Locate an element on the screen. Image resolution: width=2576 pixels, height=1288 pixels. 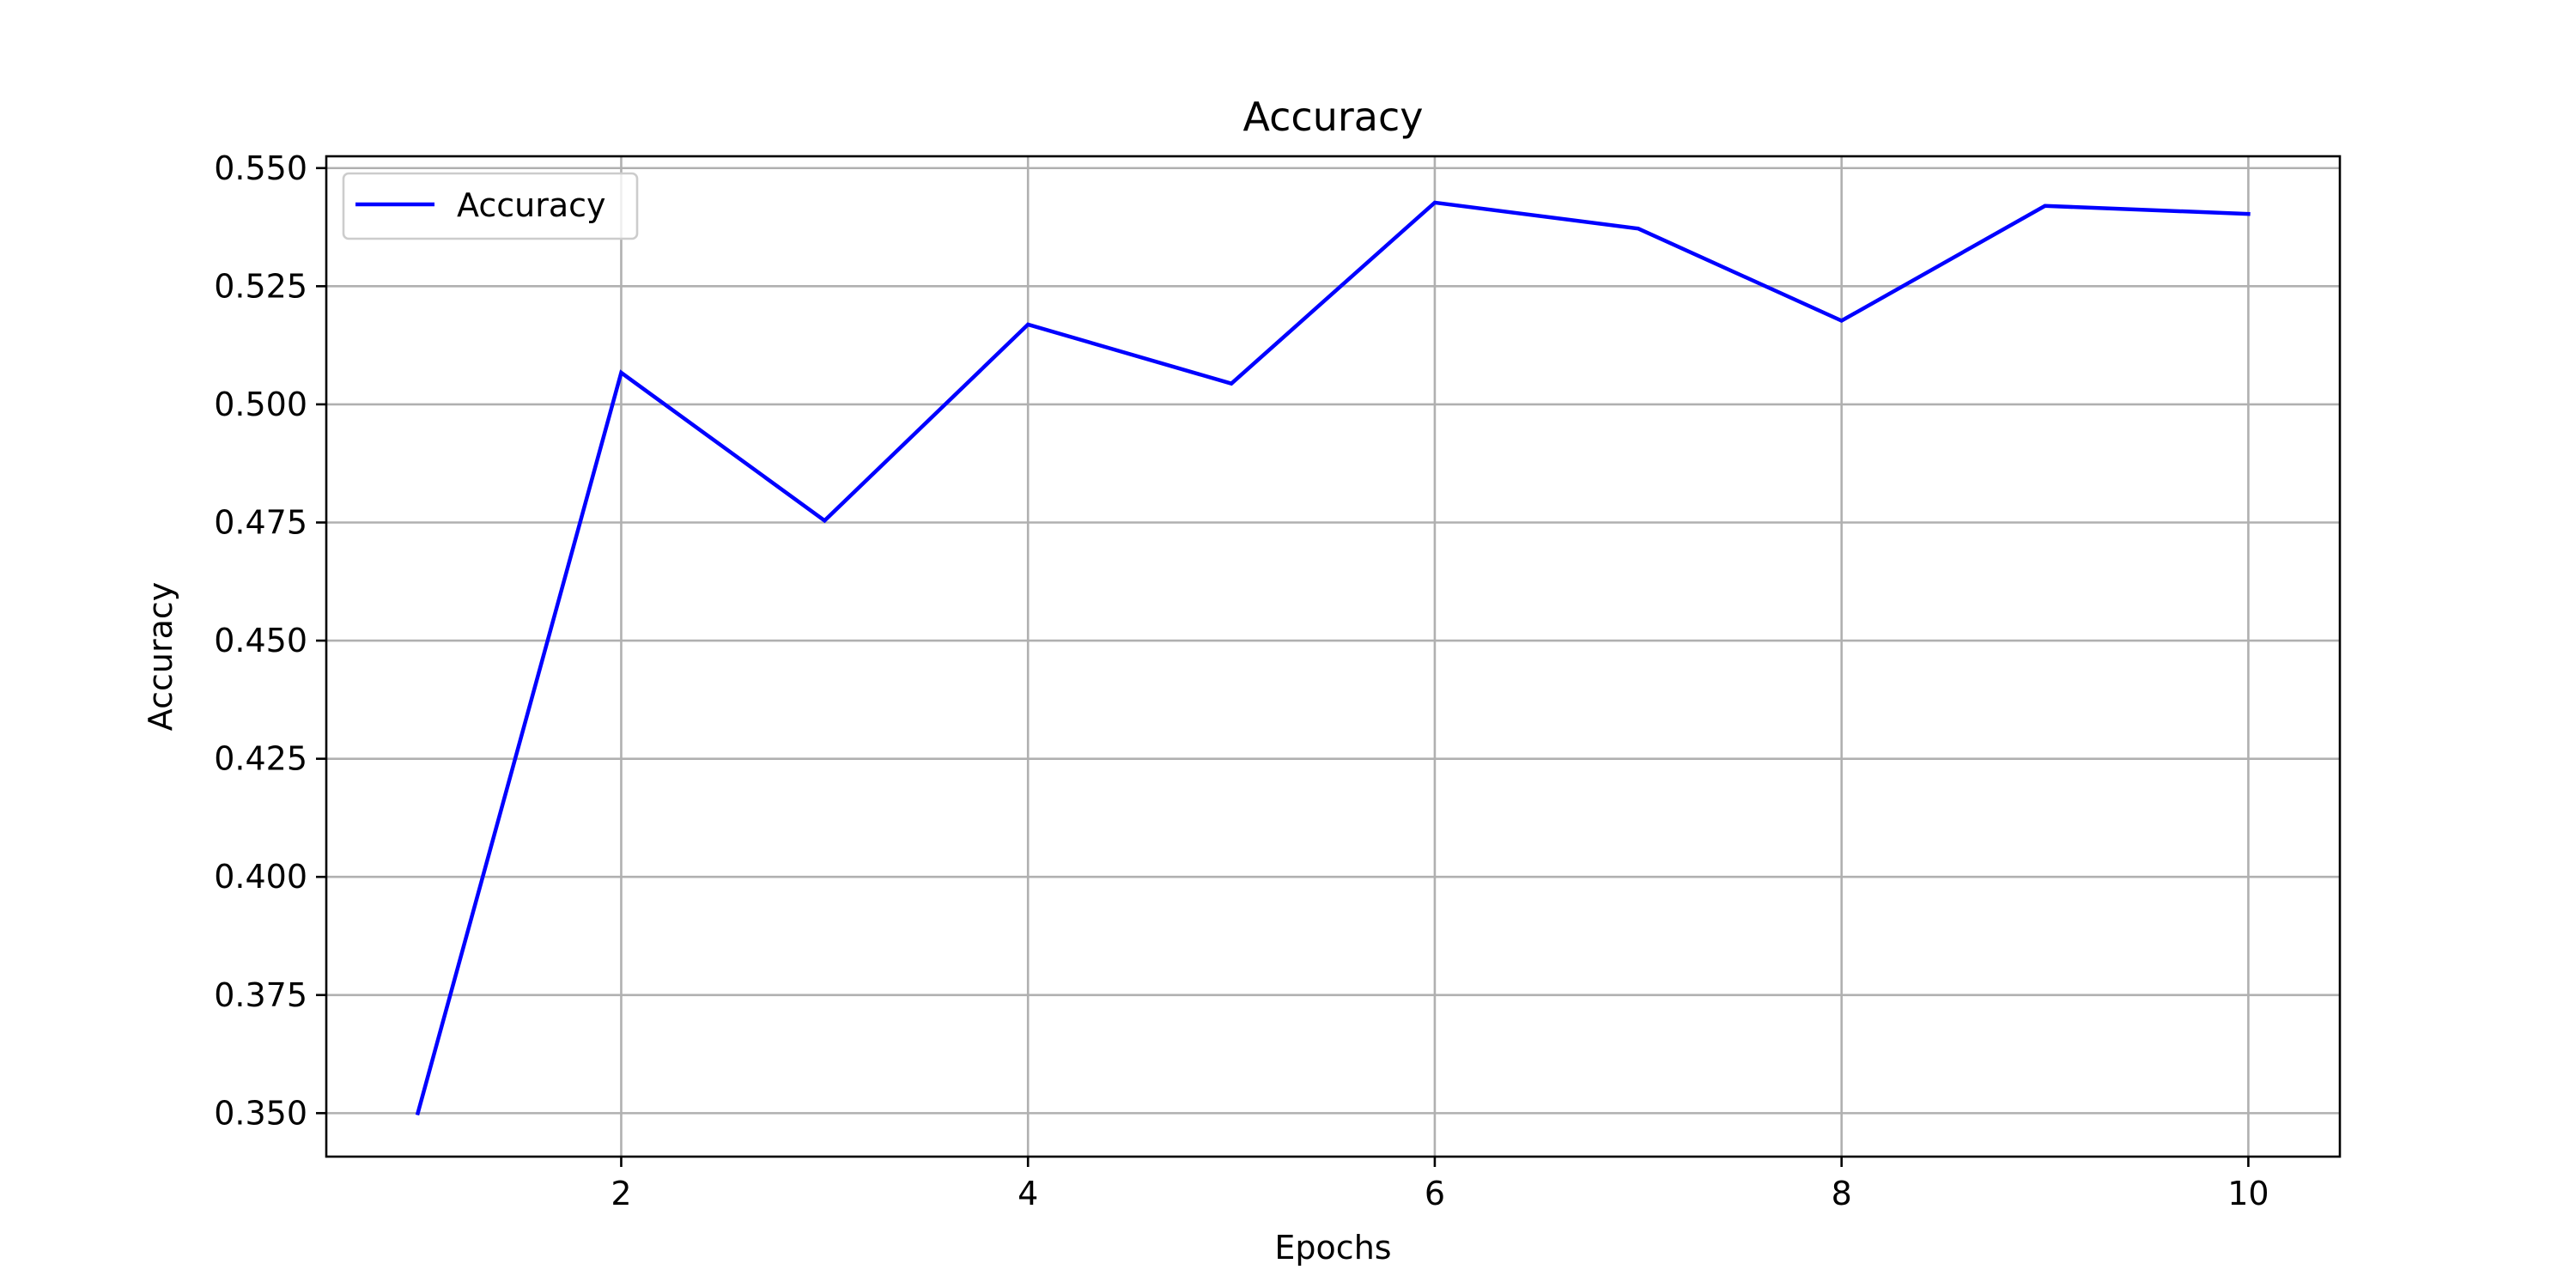
y-tick-label: 0.400 is located at coordinates (260, 877).